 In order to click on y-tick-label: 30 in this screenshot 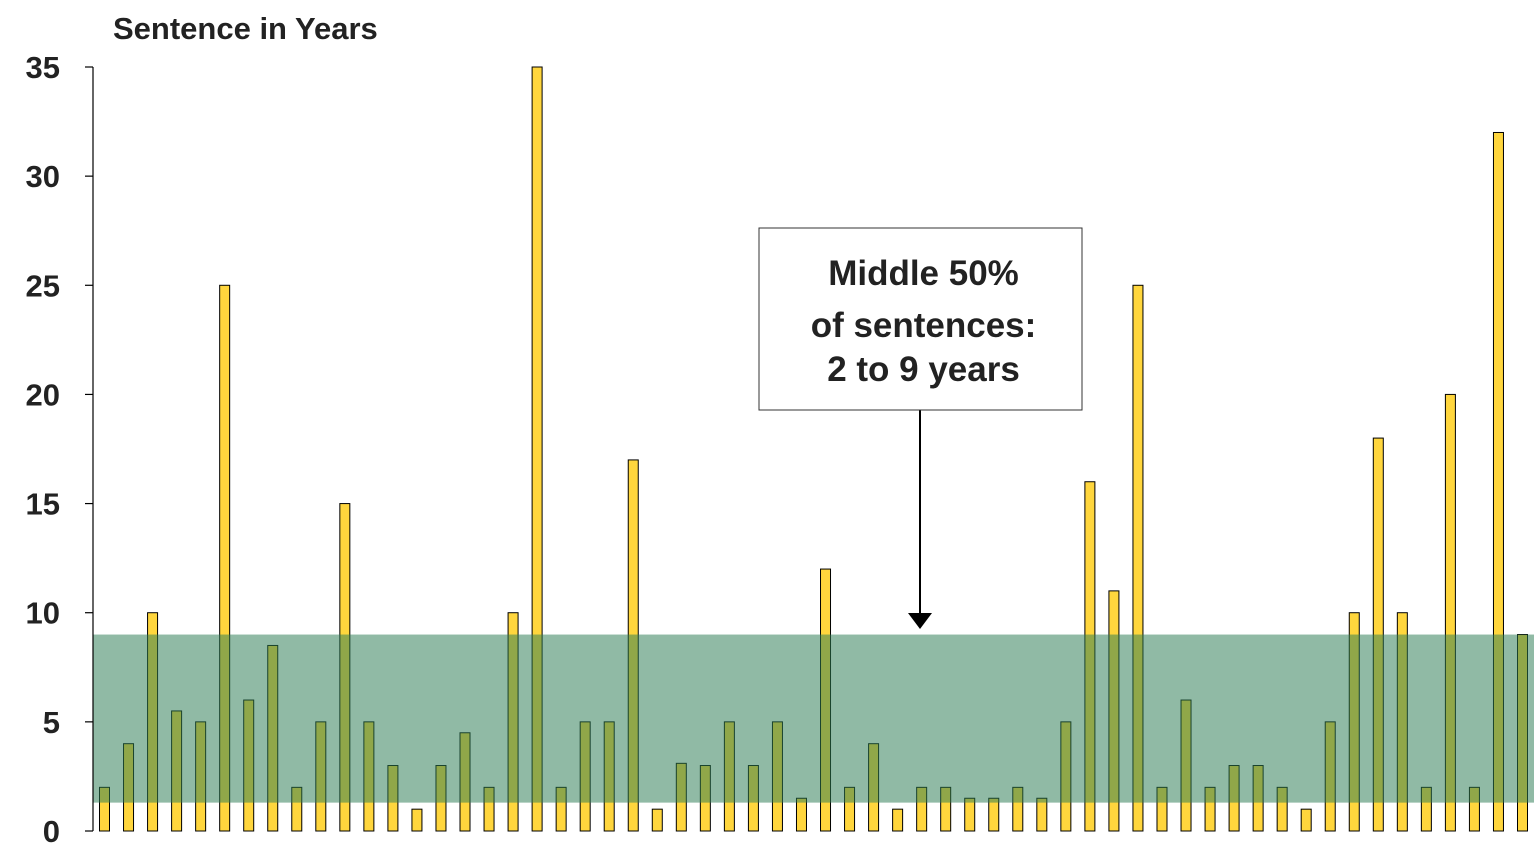, I will do `click(43, 176)`.